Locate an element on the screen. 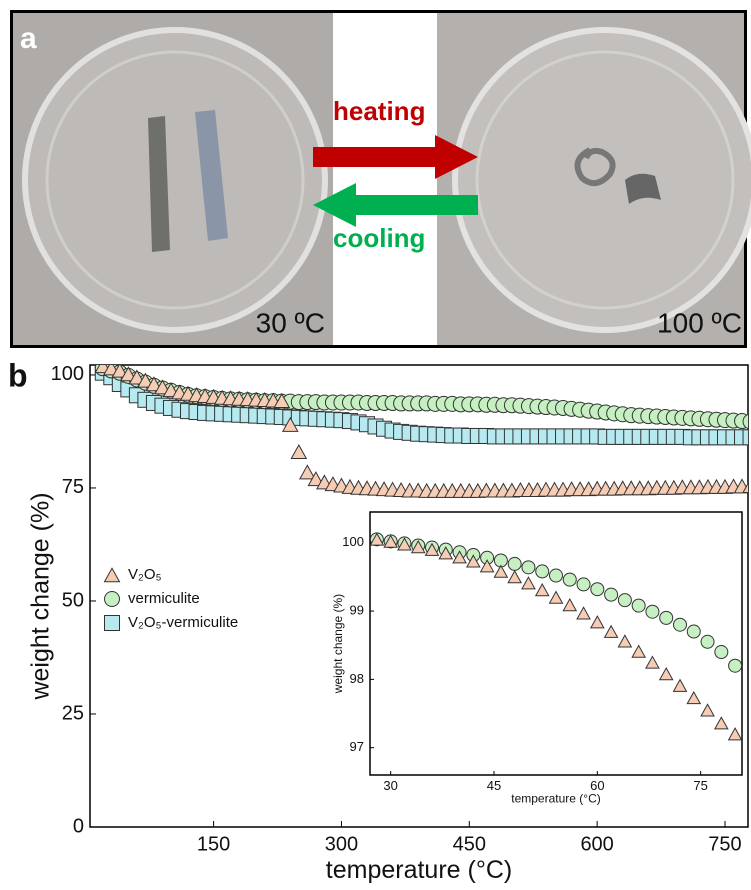 Image resolution: width=751 pixels, height=890 pixels. strip is located at coordinates (211, 175).